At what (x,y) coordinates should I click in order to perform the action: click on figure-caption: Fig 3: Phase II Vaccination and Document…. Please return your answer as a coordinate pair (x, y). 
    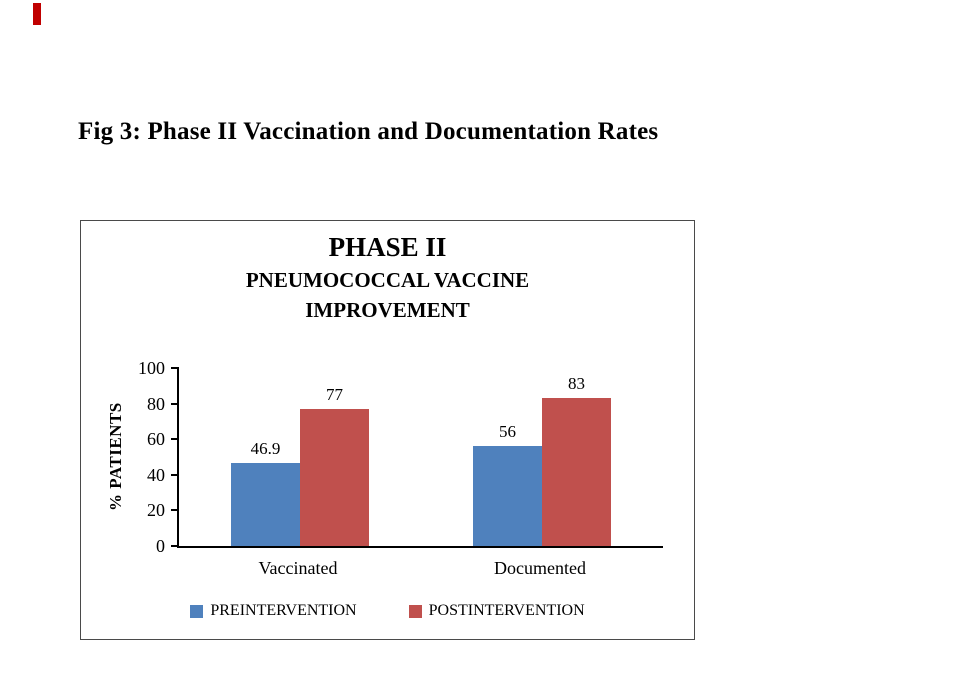
    Looking at the image, I should click on (368, 131).